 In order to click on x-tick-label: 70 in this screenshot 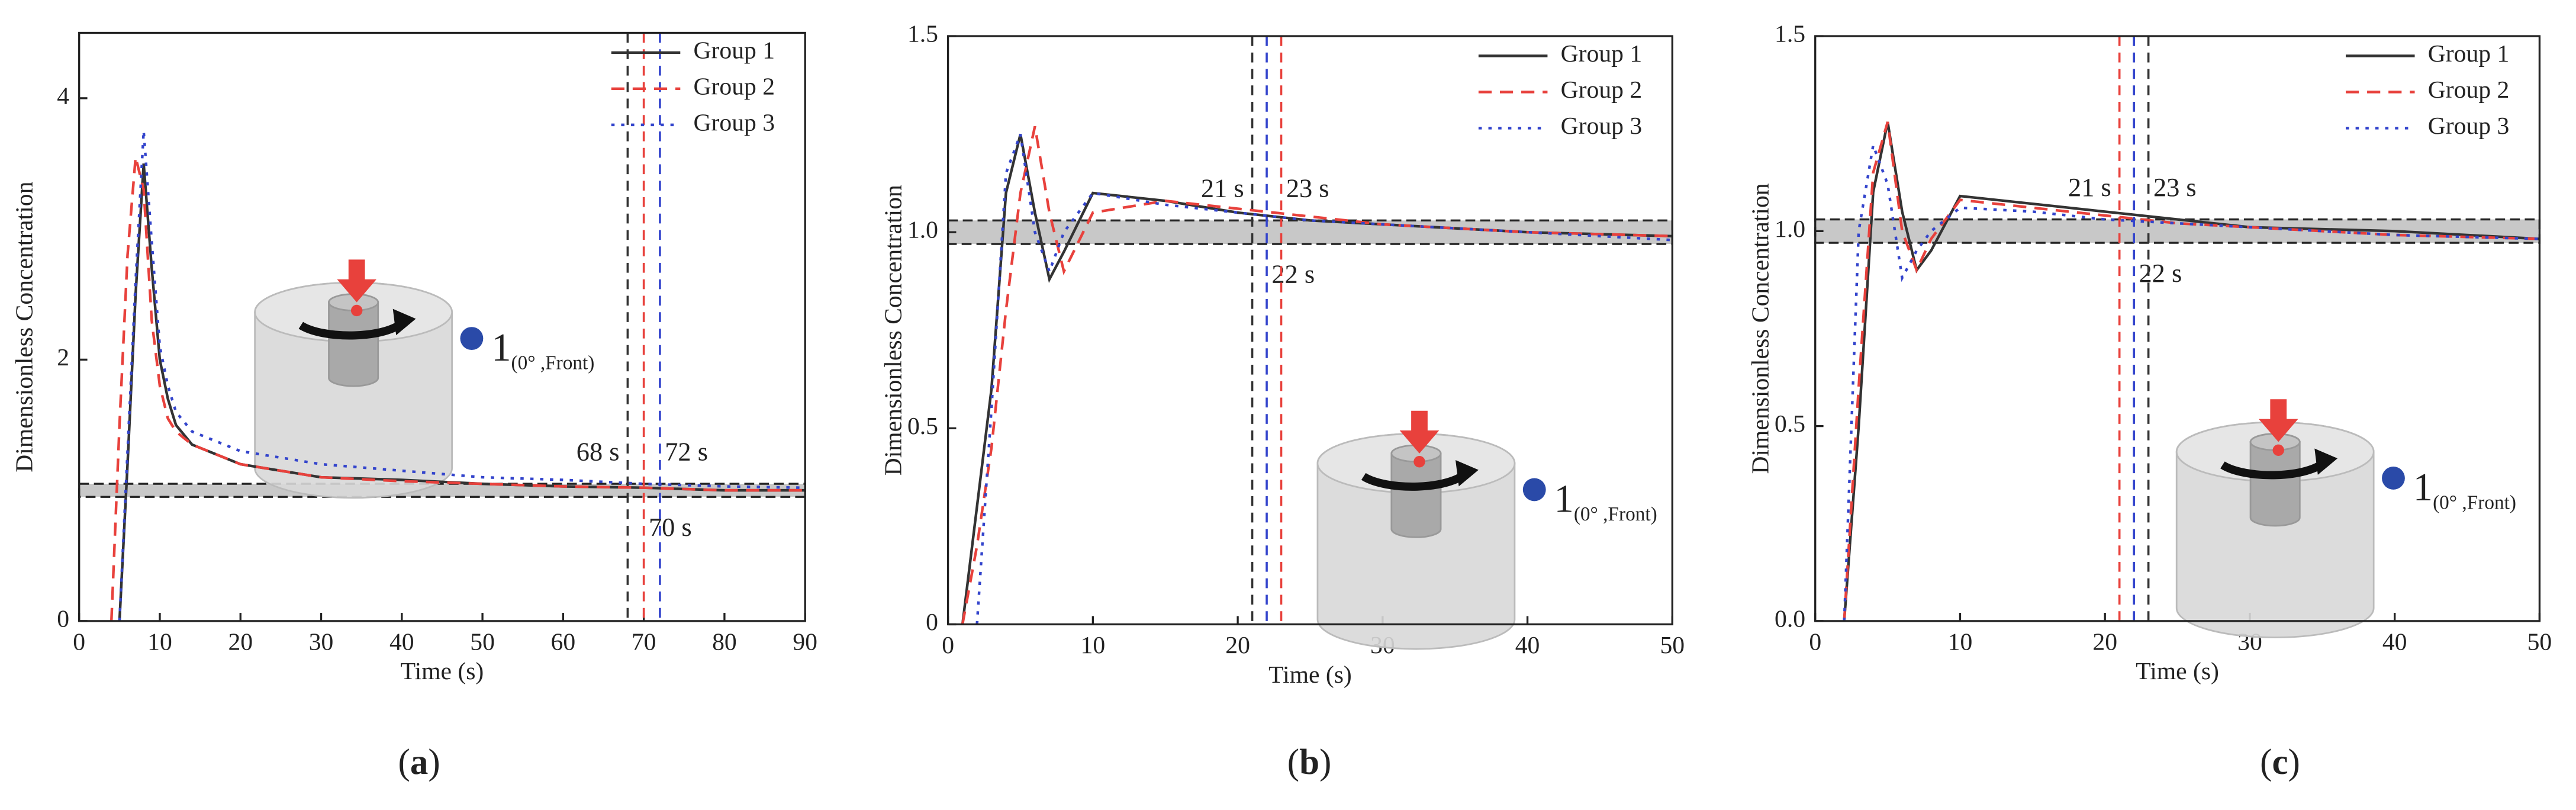, I will do `click(644, 641)`.